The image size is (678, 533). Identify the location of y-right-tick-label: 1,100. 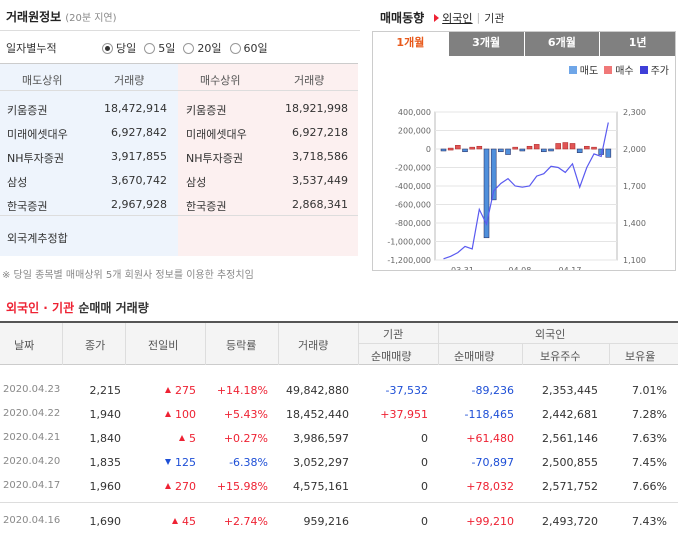
(634, 260).